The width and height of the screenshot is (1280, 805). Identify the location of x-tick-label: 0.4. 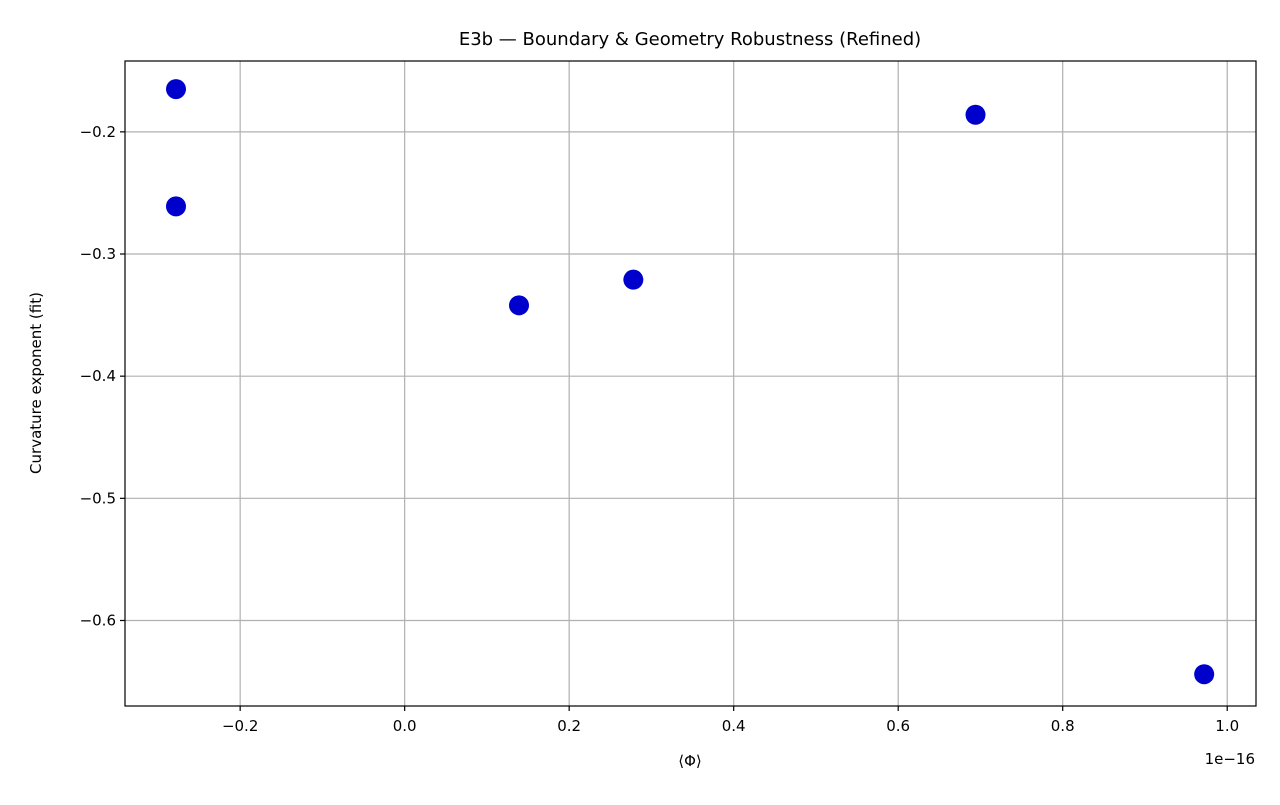
(734, 726).